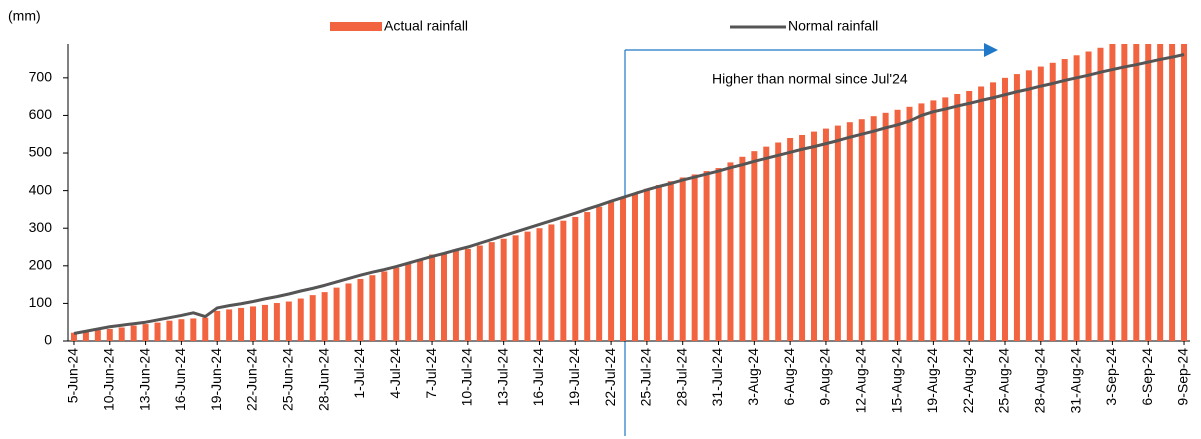 Image resolution: width=1201 pixels, height=439 pixels. What do you see at coordinates (681, 377) in the screenshot?
I see `x-tick-label: 28-Jul-24` at bounding box center [681, 377].